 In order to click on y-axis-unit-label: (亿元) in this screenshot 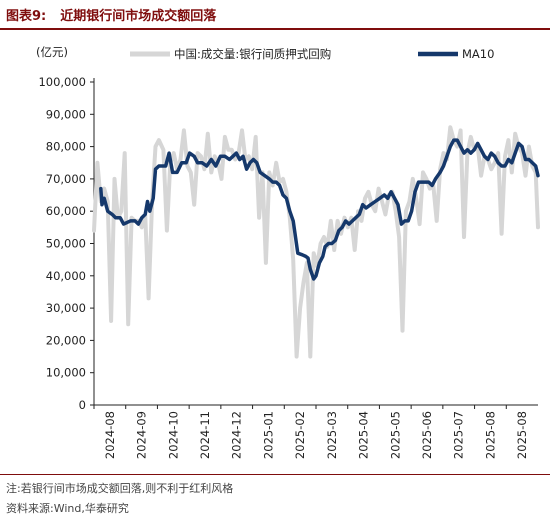, I will do `click(52, 52)`.